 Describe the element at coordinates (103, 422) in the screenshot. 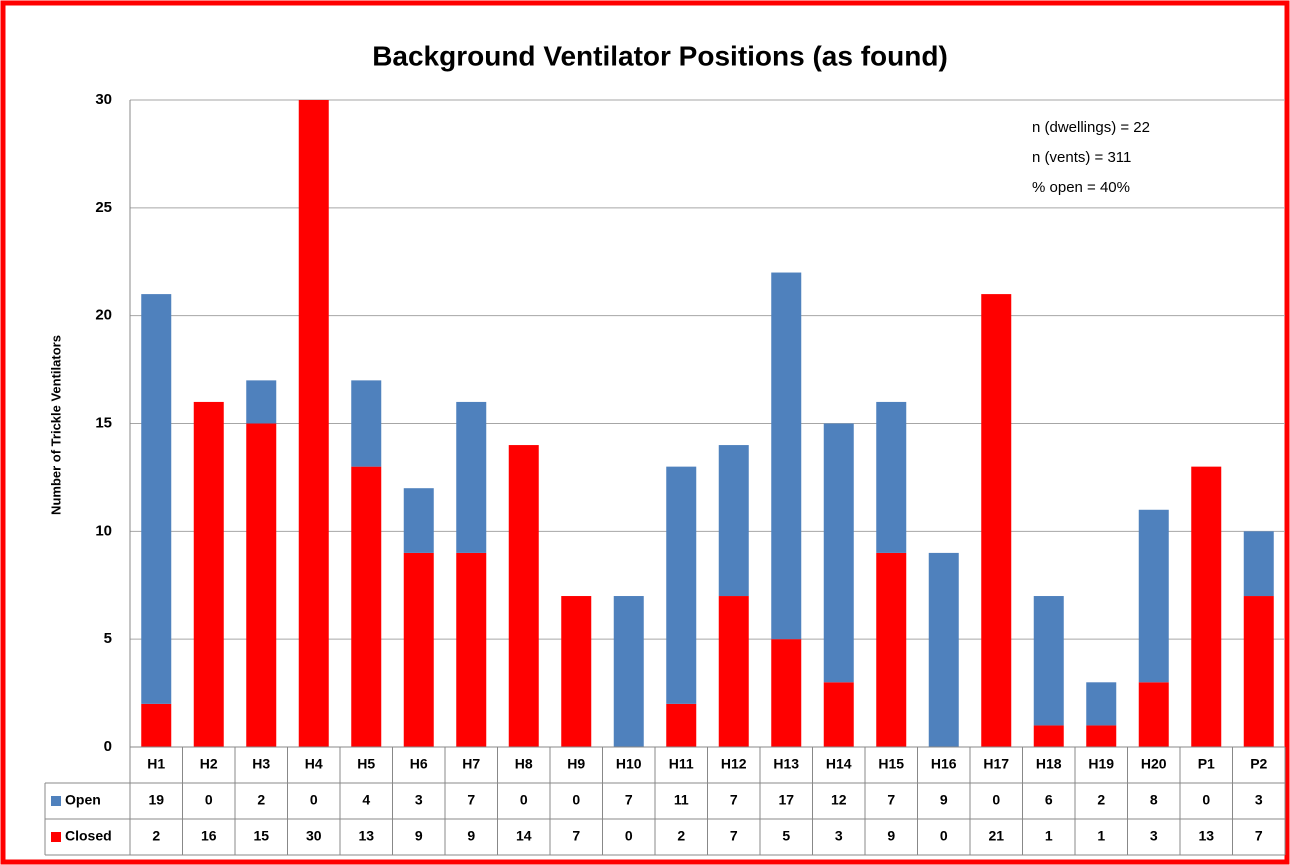

I see `y-tick-label: 15` at that location.